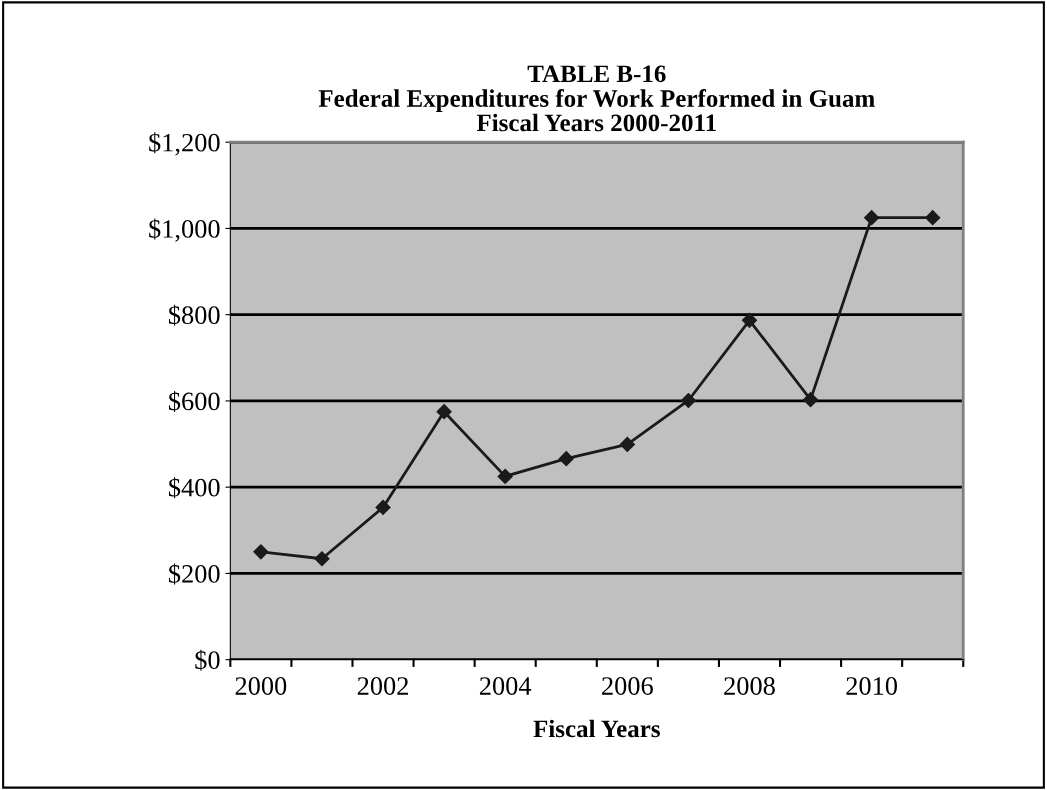  What do you see at coordinates (627, 686) in the screenshot?
I see `x-tick-label: 2006` at bounding box center [627, 686].